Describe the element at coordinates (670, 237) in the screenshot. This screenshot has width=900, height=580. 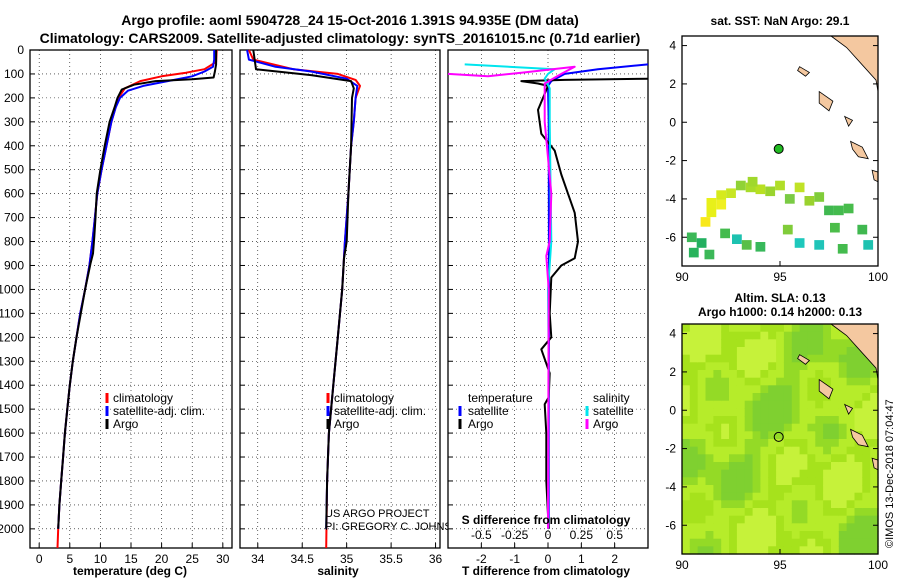
I see `map-y-tick-label: -6` at that location.